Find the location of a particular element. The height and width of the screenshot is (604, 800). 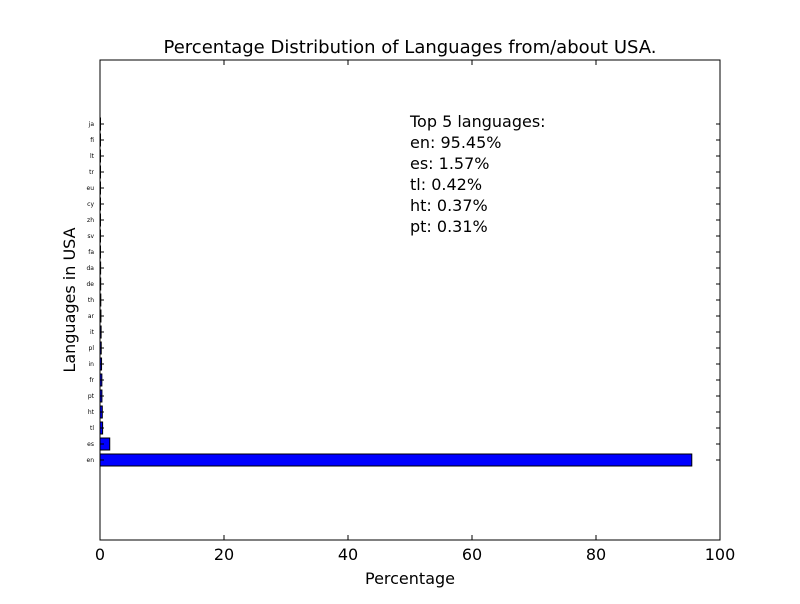

y-tick-label-tl: tl is located at coordinates (92, 428).